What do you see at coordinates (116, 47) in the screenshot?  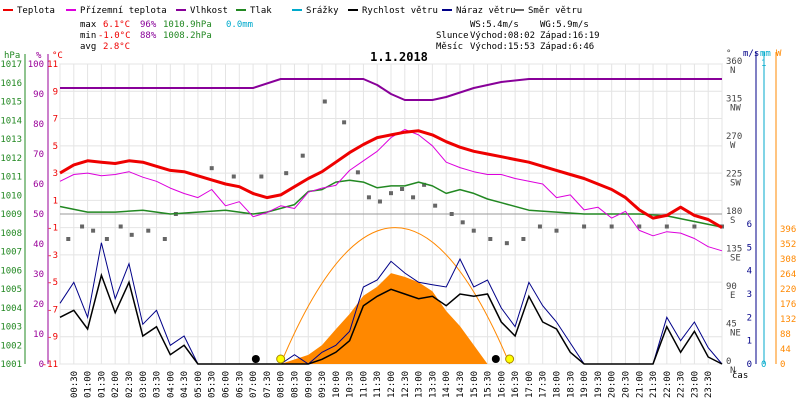 I see `stats-avg-temp: 2.8°C` at bounding box center [116, 47].